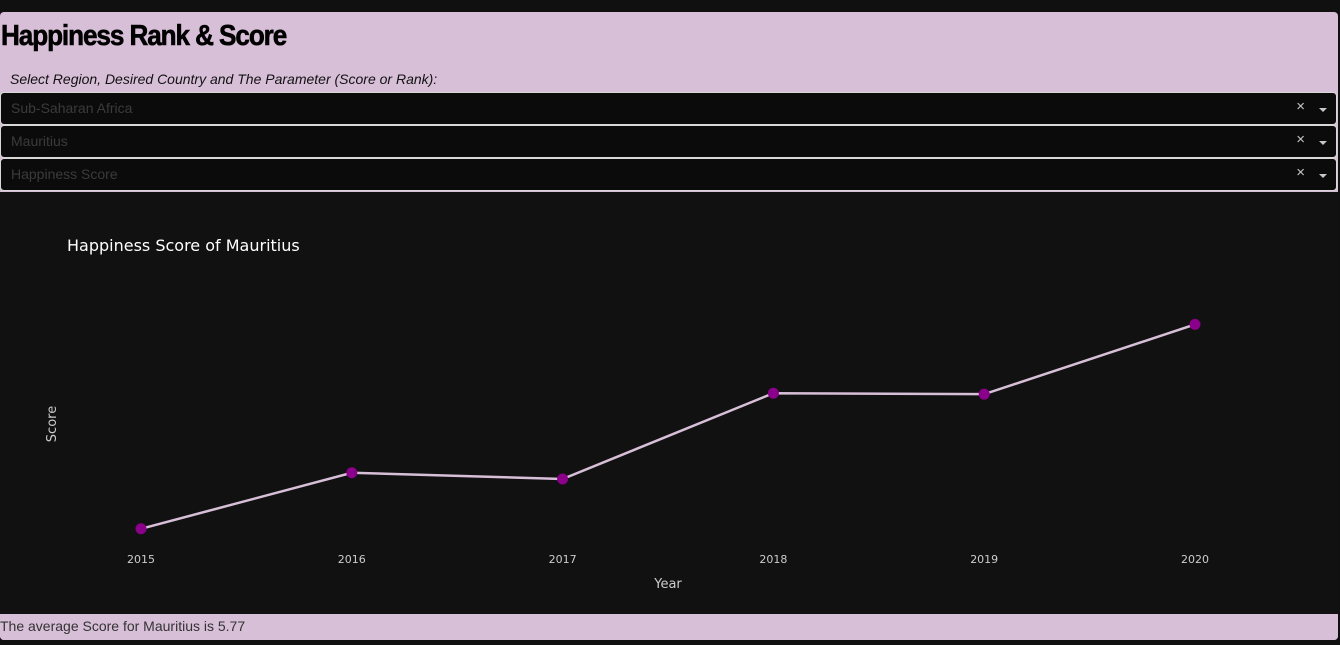 Image resolution: width=1340 pixels, height=645 pixels. What do you see at coordinates (39, 141) in the screenshot?
I see `country-dropdown-value: Mauritius` at bounding box center [39, 141].